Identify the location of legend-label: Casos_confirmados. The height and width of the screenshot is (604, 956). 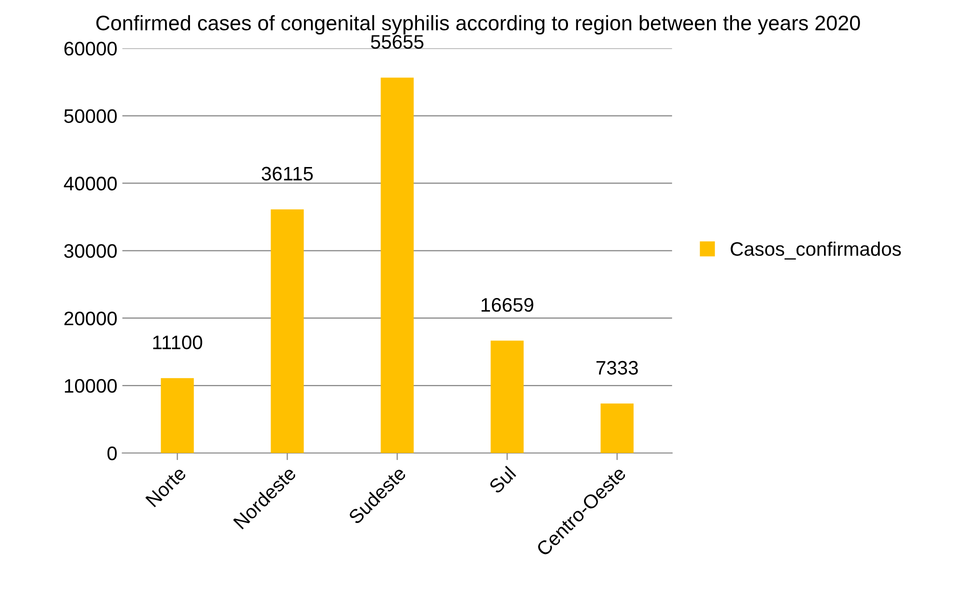
(815, 251).